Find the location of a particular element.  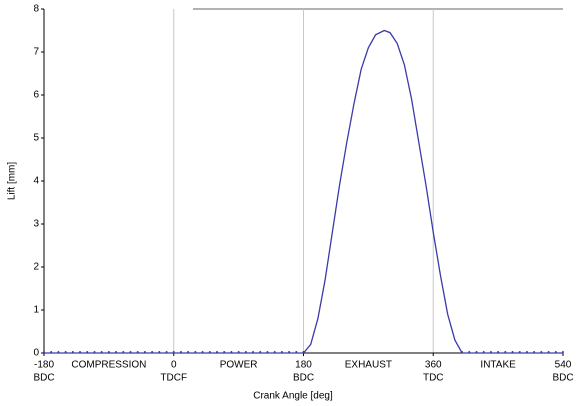

x-tick-sublabel: TDC is located at coordinates (433, 378).